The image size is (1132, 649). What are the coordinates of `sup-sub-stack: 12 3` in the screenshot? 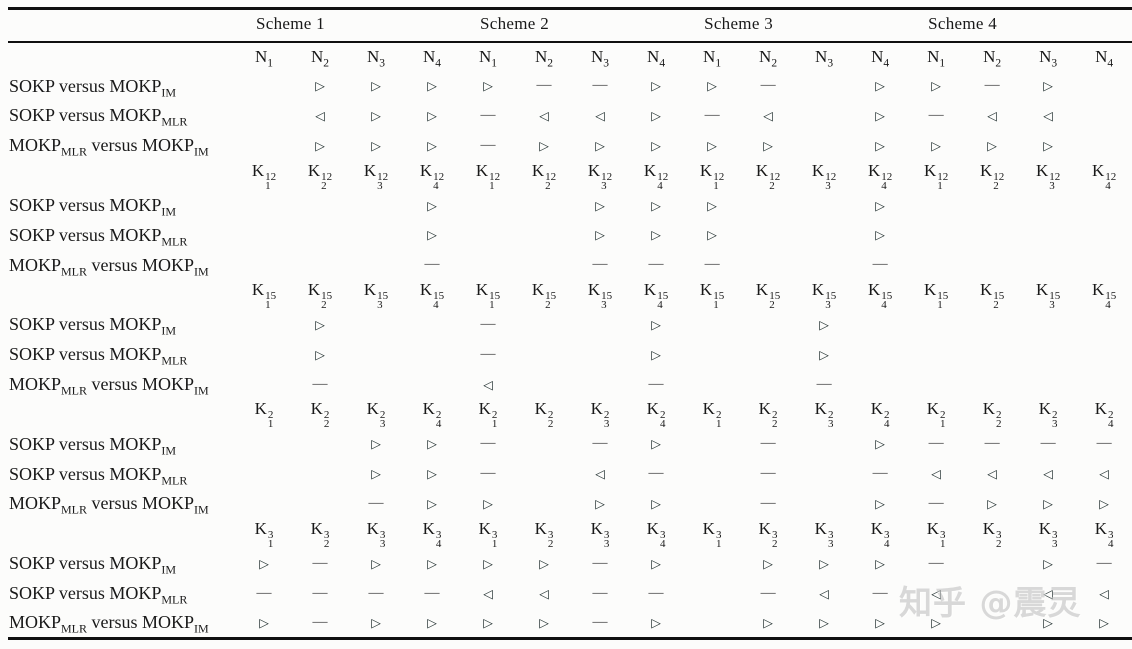 It's located at (830, 181).